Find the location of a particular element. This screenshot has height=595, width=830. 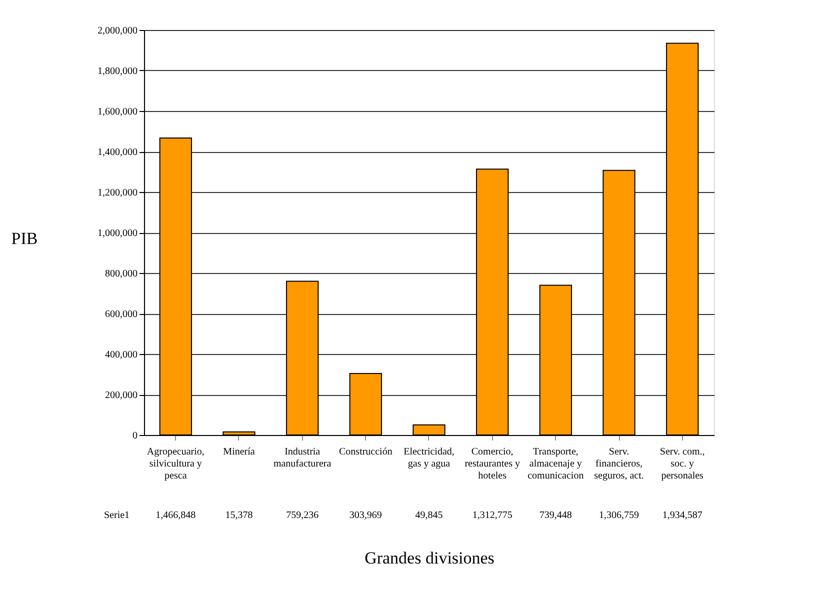

data-label: 49,845 is located at coordinates (429, 515).